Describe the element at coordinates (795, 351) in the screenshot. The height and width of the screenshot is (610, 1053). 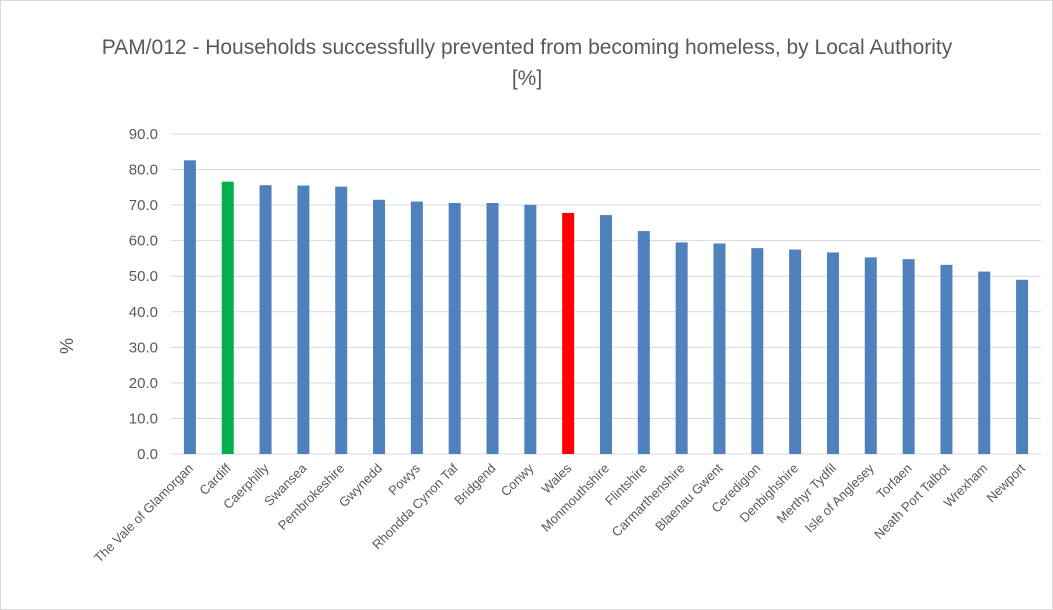
I see `bar-denbighshire` at that location.